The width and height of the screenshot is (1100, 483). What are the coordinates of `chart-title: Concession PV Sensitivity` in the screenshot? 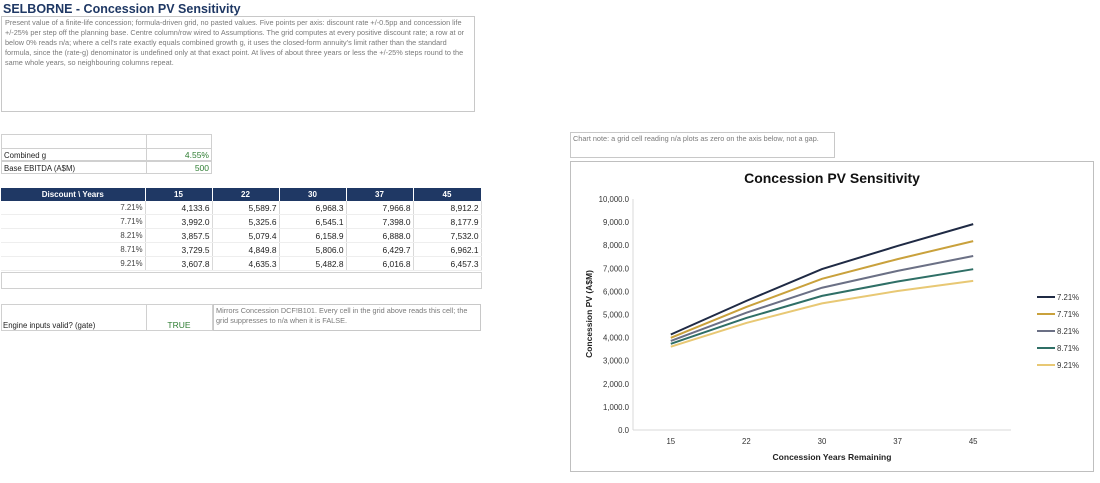 It's located at (832, 178).